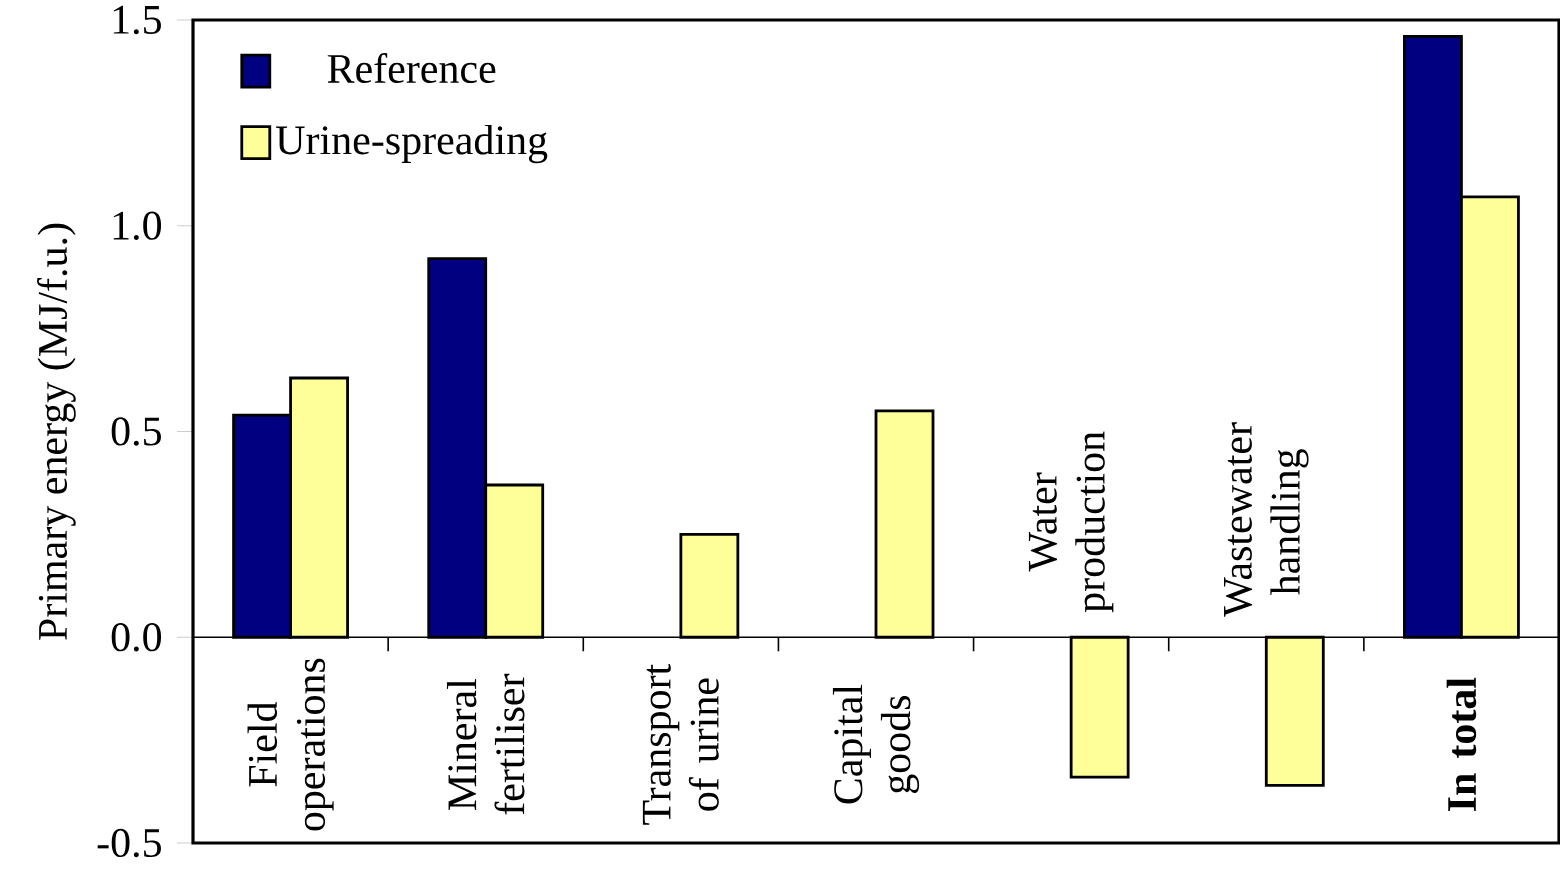 This screenshot has width=1560, height=875. Describe the element at coordinates (485, 744) in the screenshot. I see `x-tick-label: Mineral fertiliser` at that location.